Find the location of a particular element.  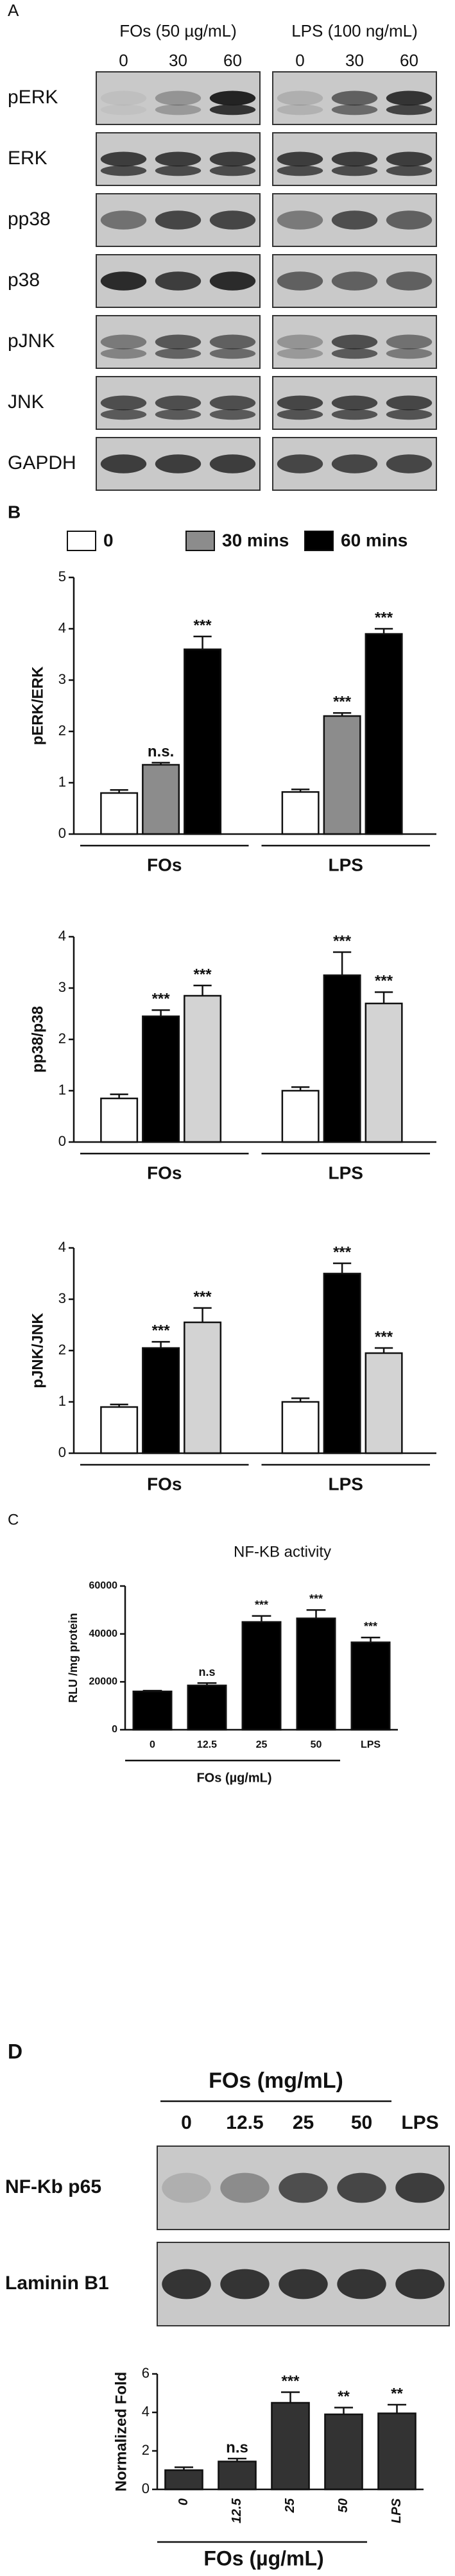

lane-label: 25 is located at coordinates (303, 2122).